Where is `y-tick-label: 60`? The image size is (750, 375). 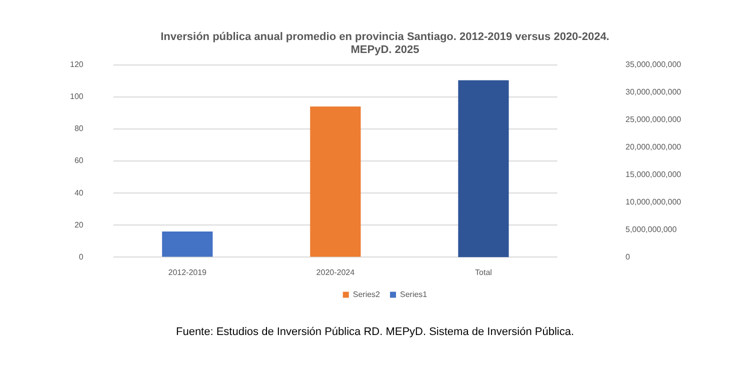 y-tick-label: 60 is located at coordinates (79, 161).